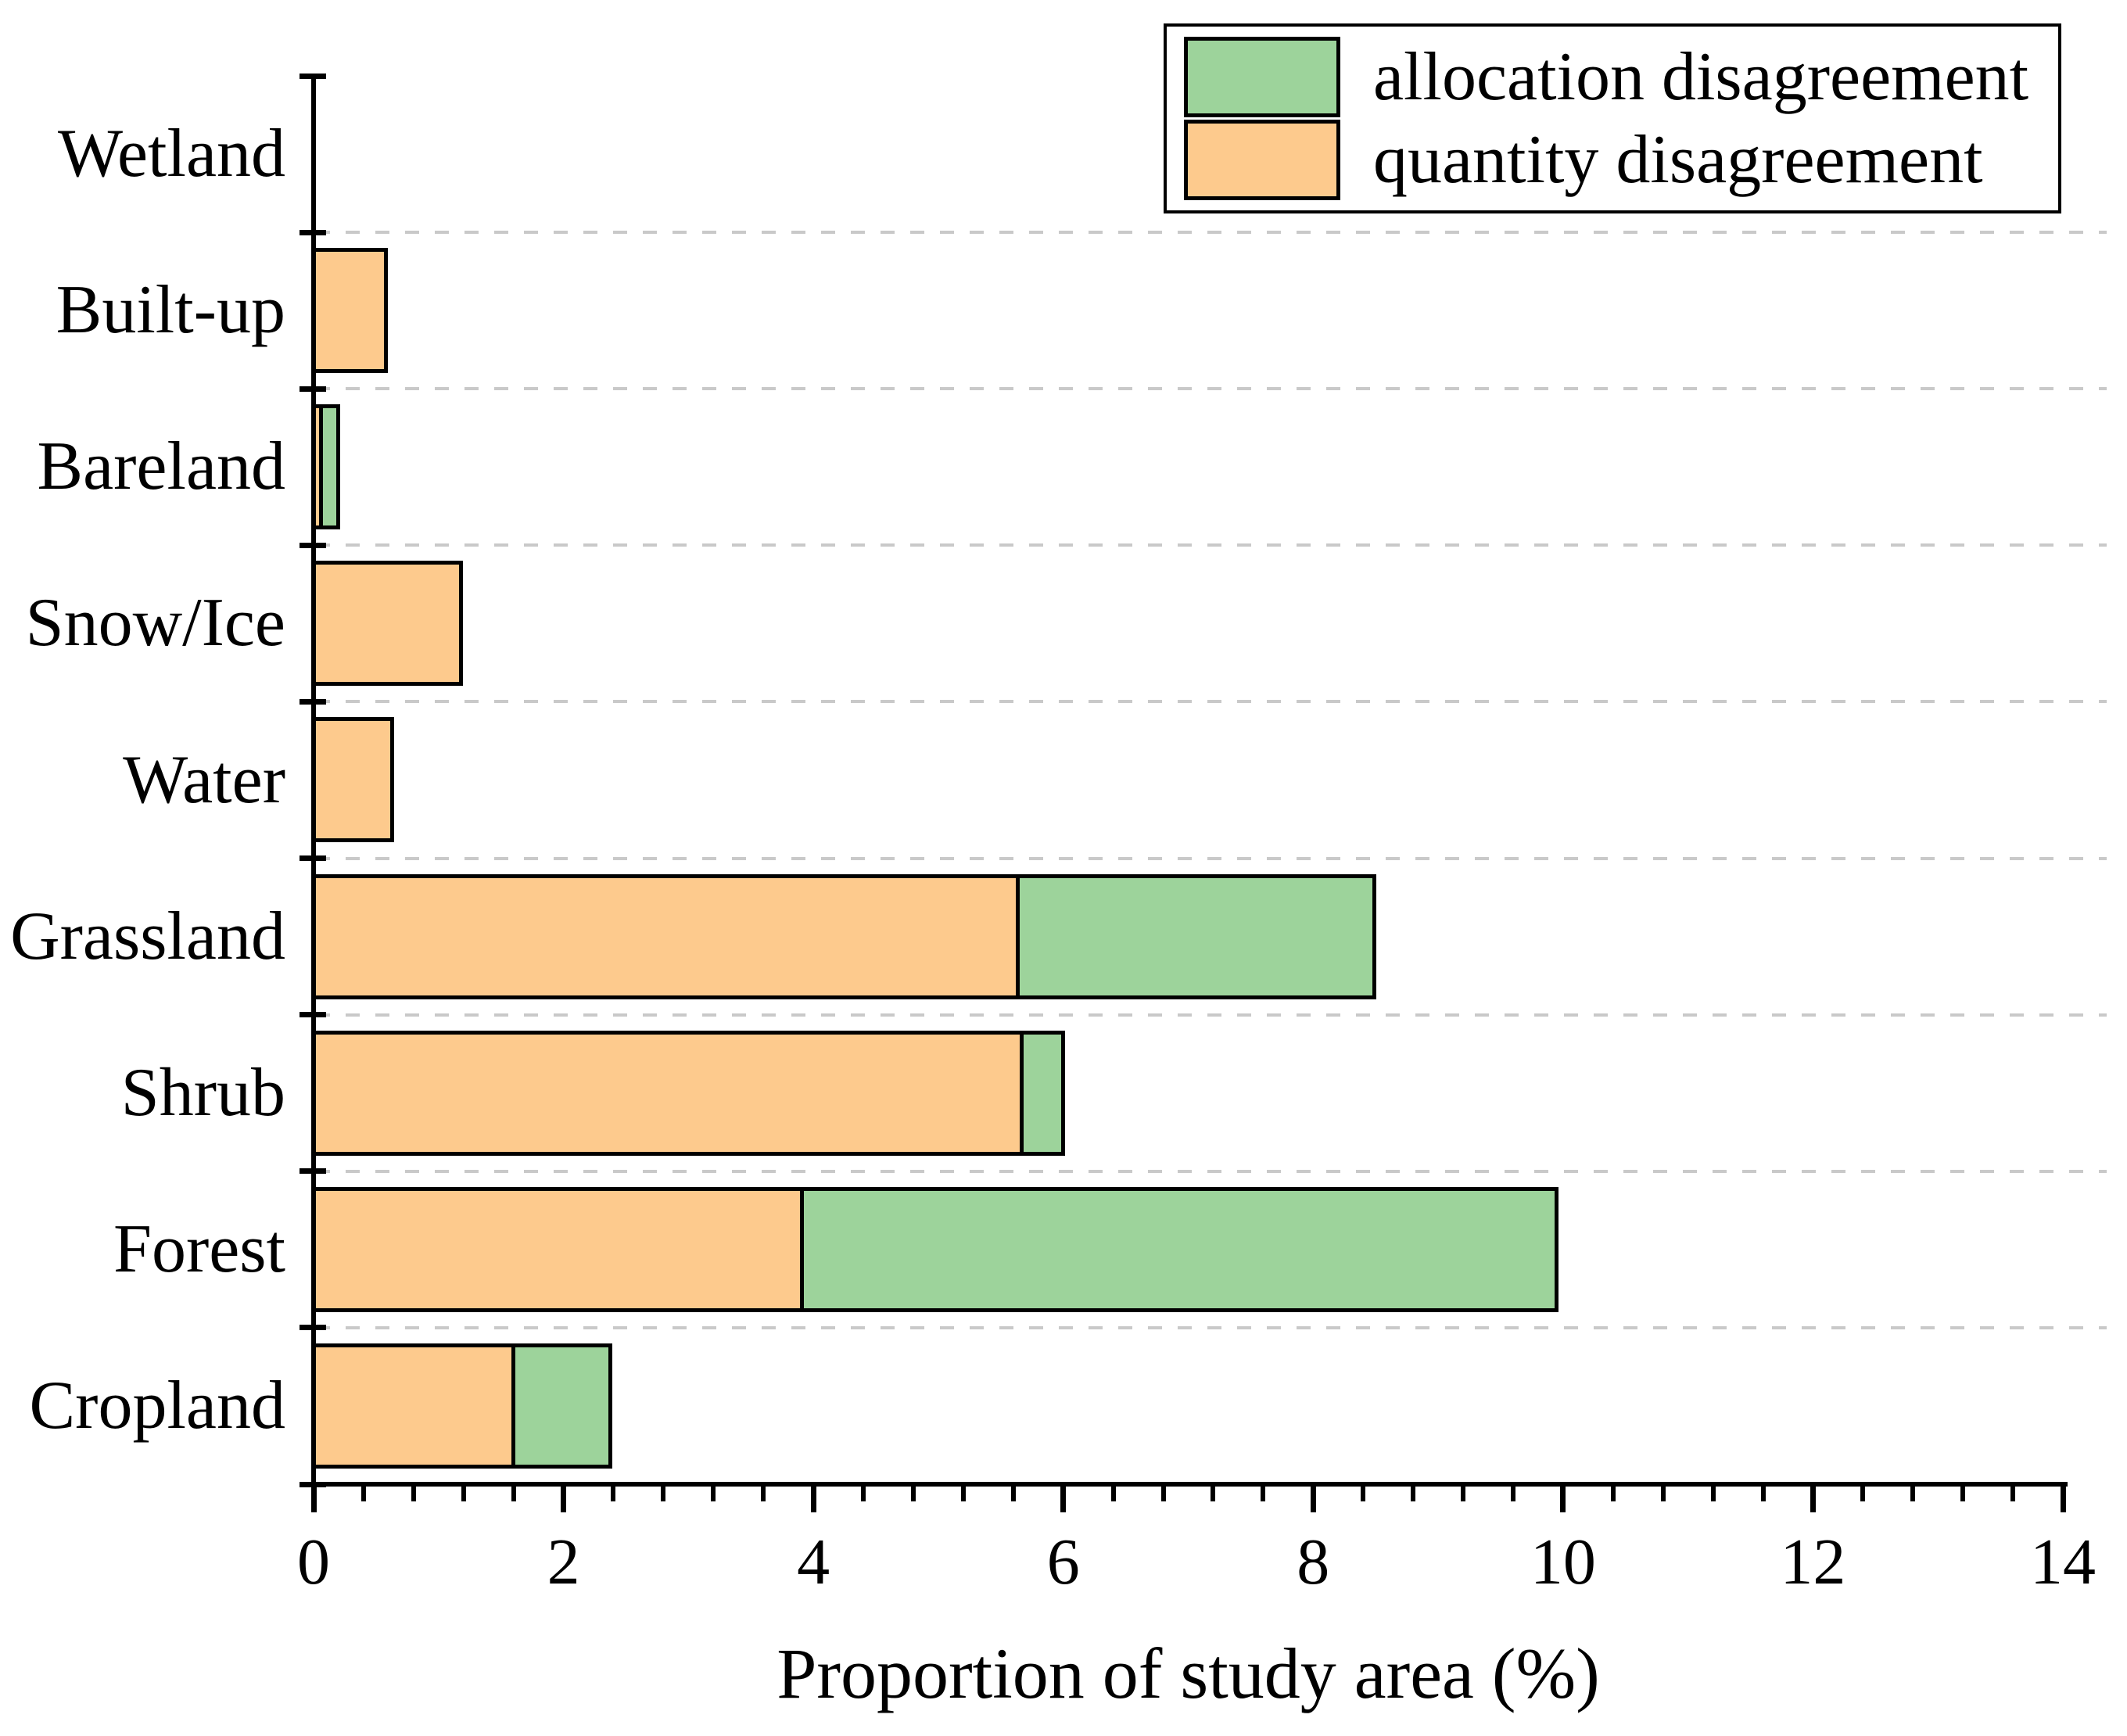  What do you see at coordinates (1262, 77) in the screenshot?
I see `legend-swatch-allocation-icon` at bounding box center [1262, 77].